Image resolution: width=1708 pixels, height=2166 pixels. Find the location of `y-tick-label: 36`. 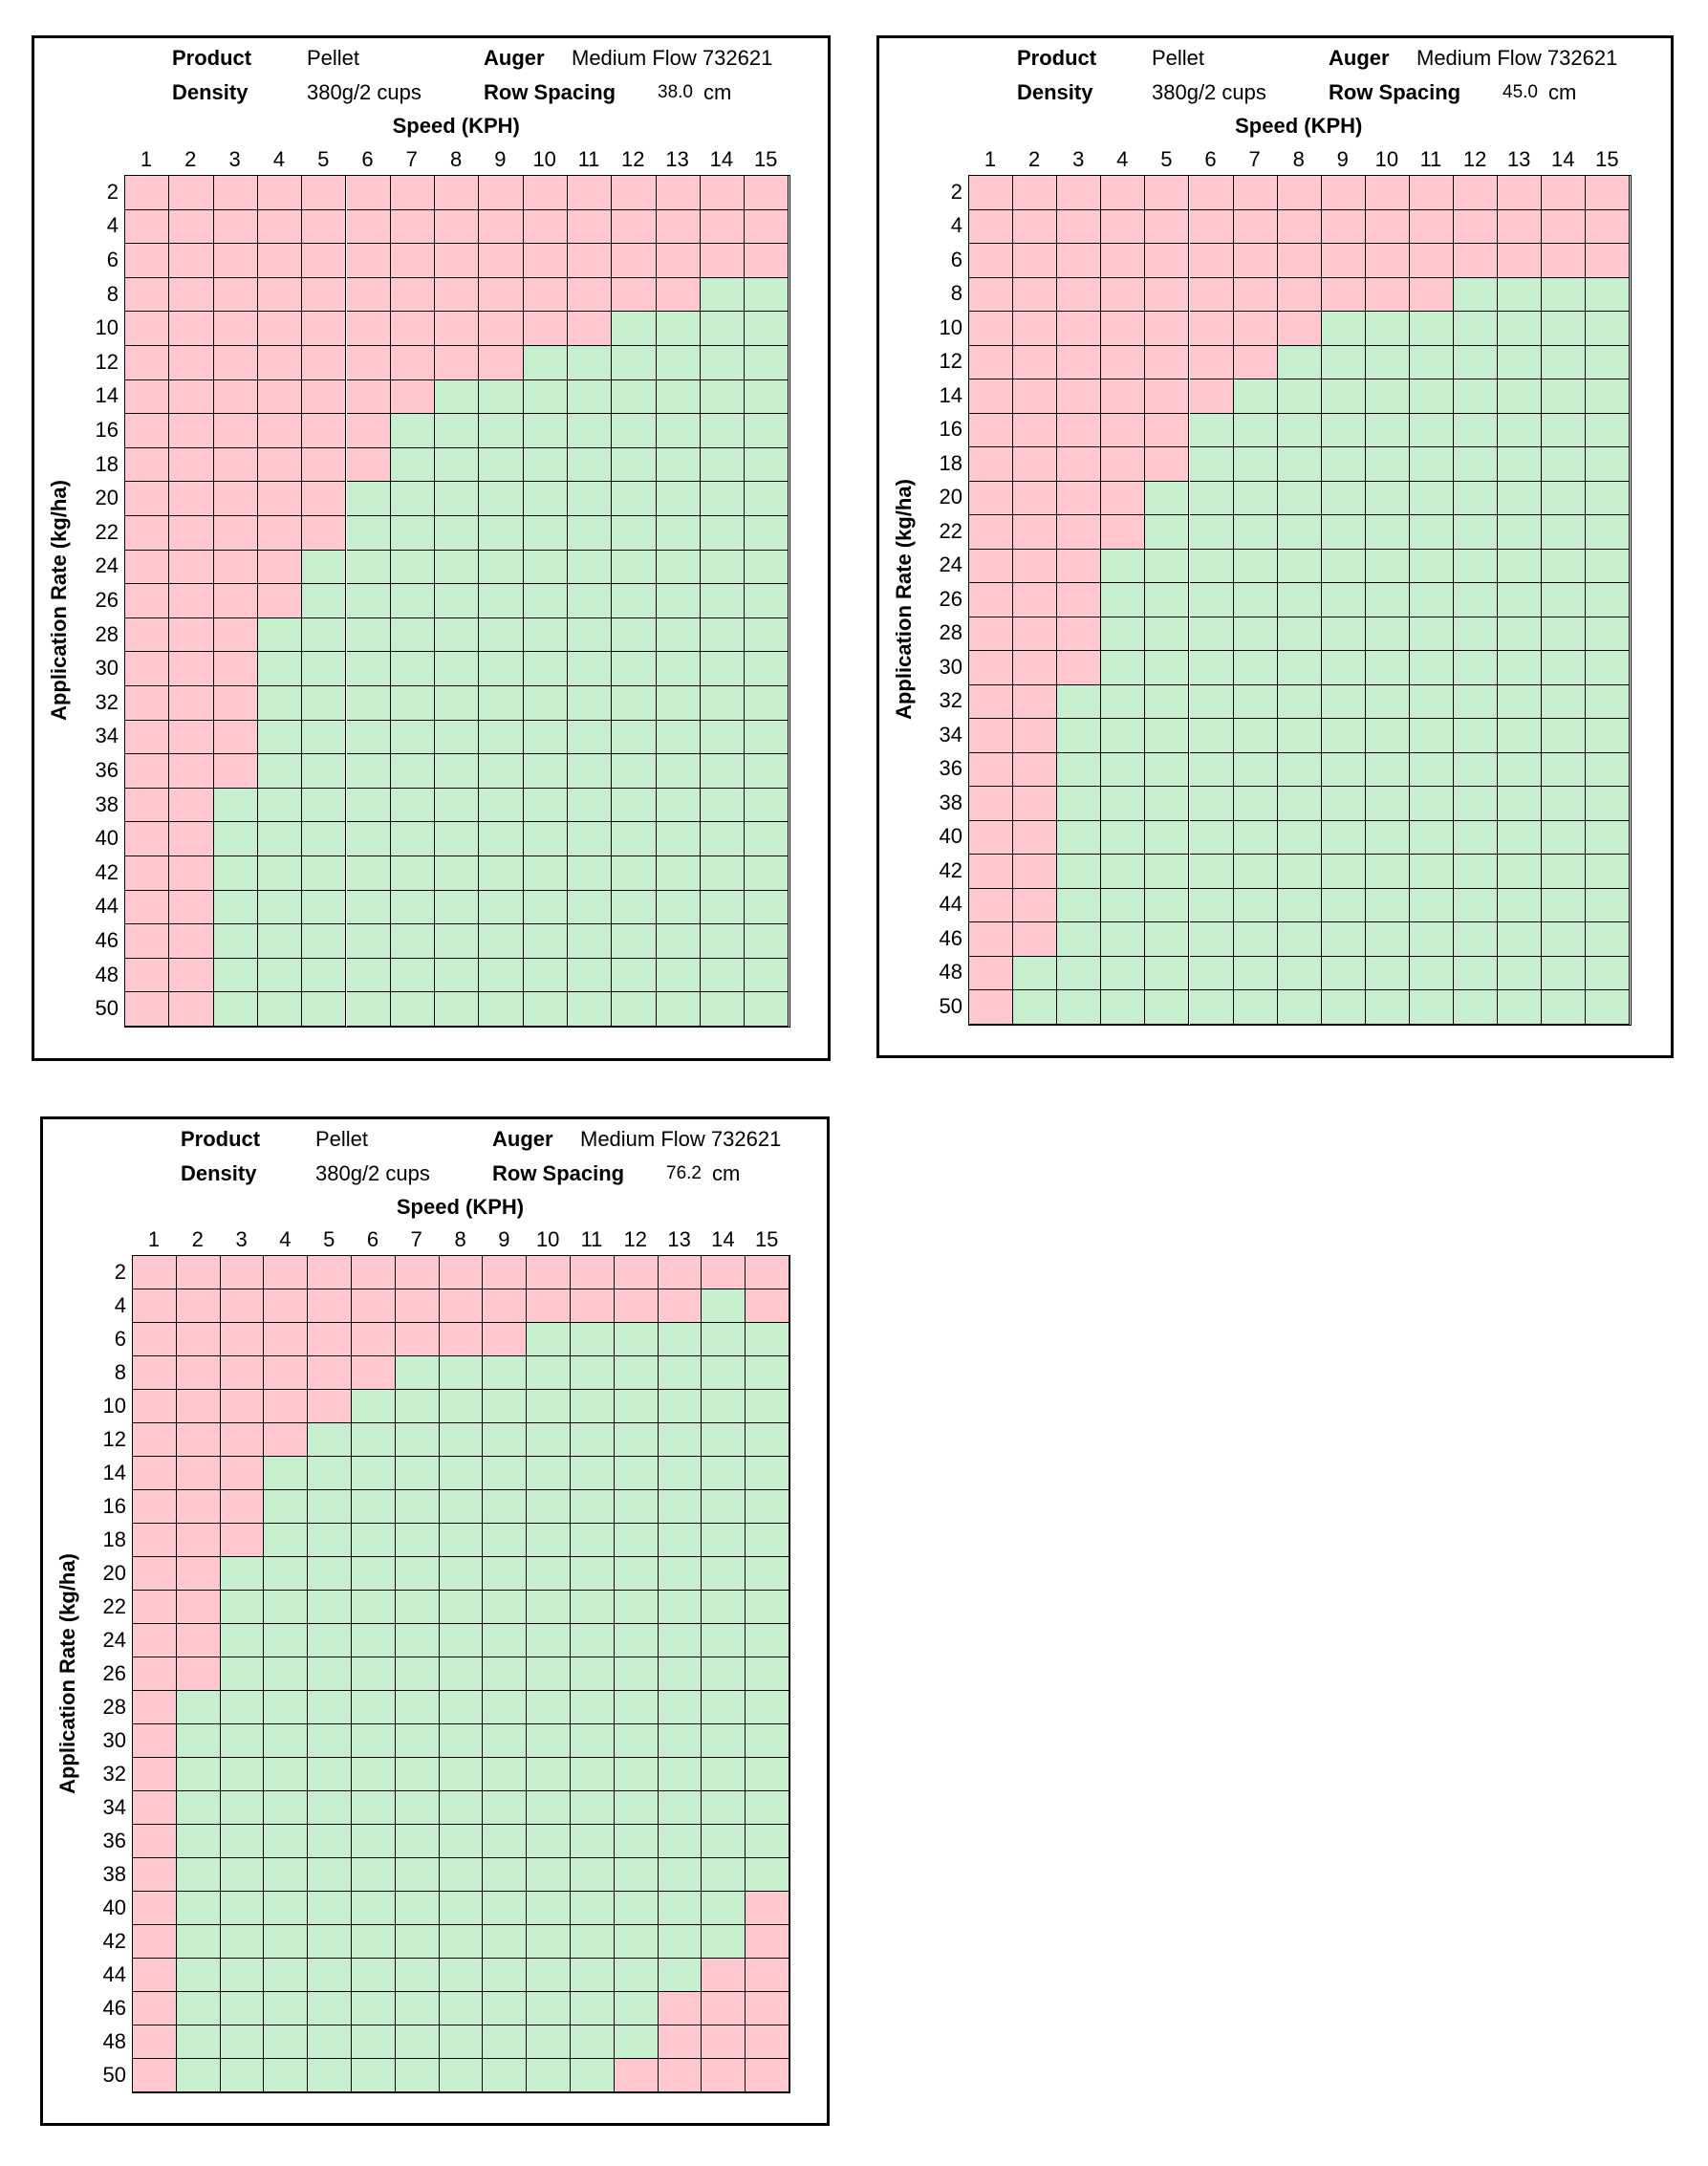

y-tick-label: 36 is located at coordinates (114, 1840).